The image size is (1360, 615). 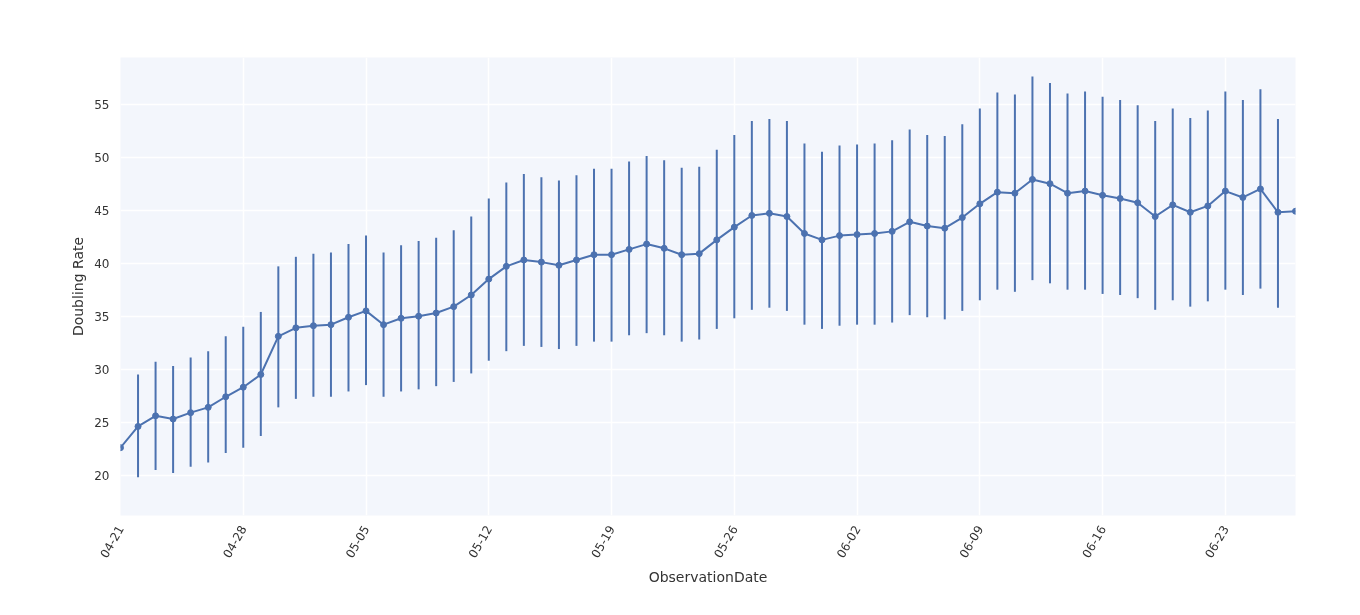 What do you see at coordinates (102, 475) in the screenshot?
I see `y-tick-label: 20` at bounding box center [102, 475].